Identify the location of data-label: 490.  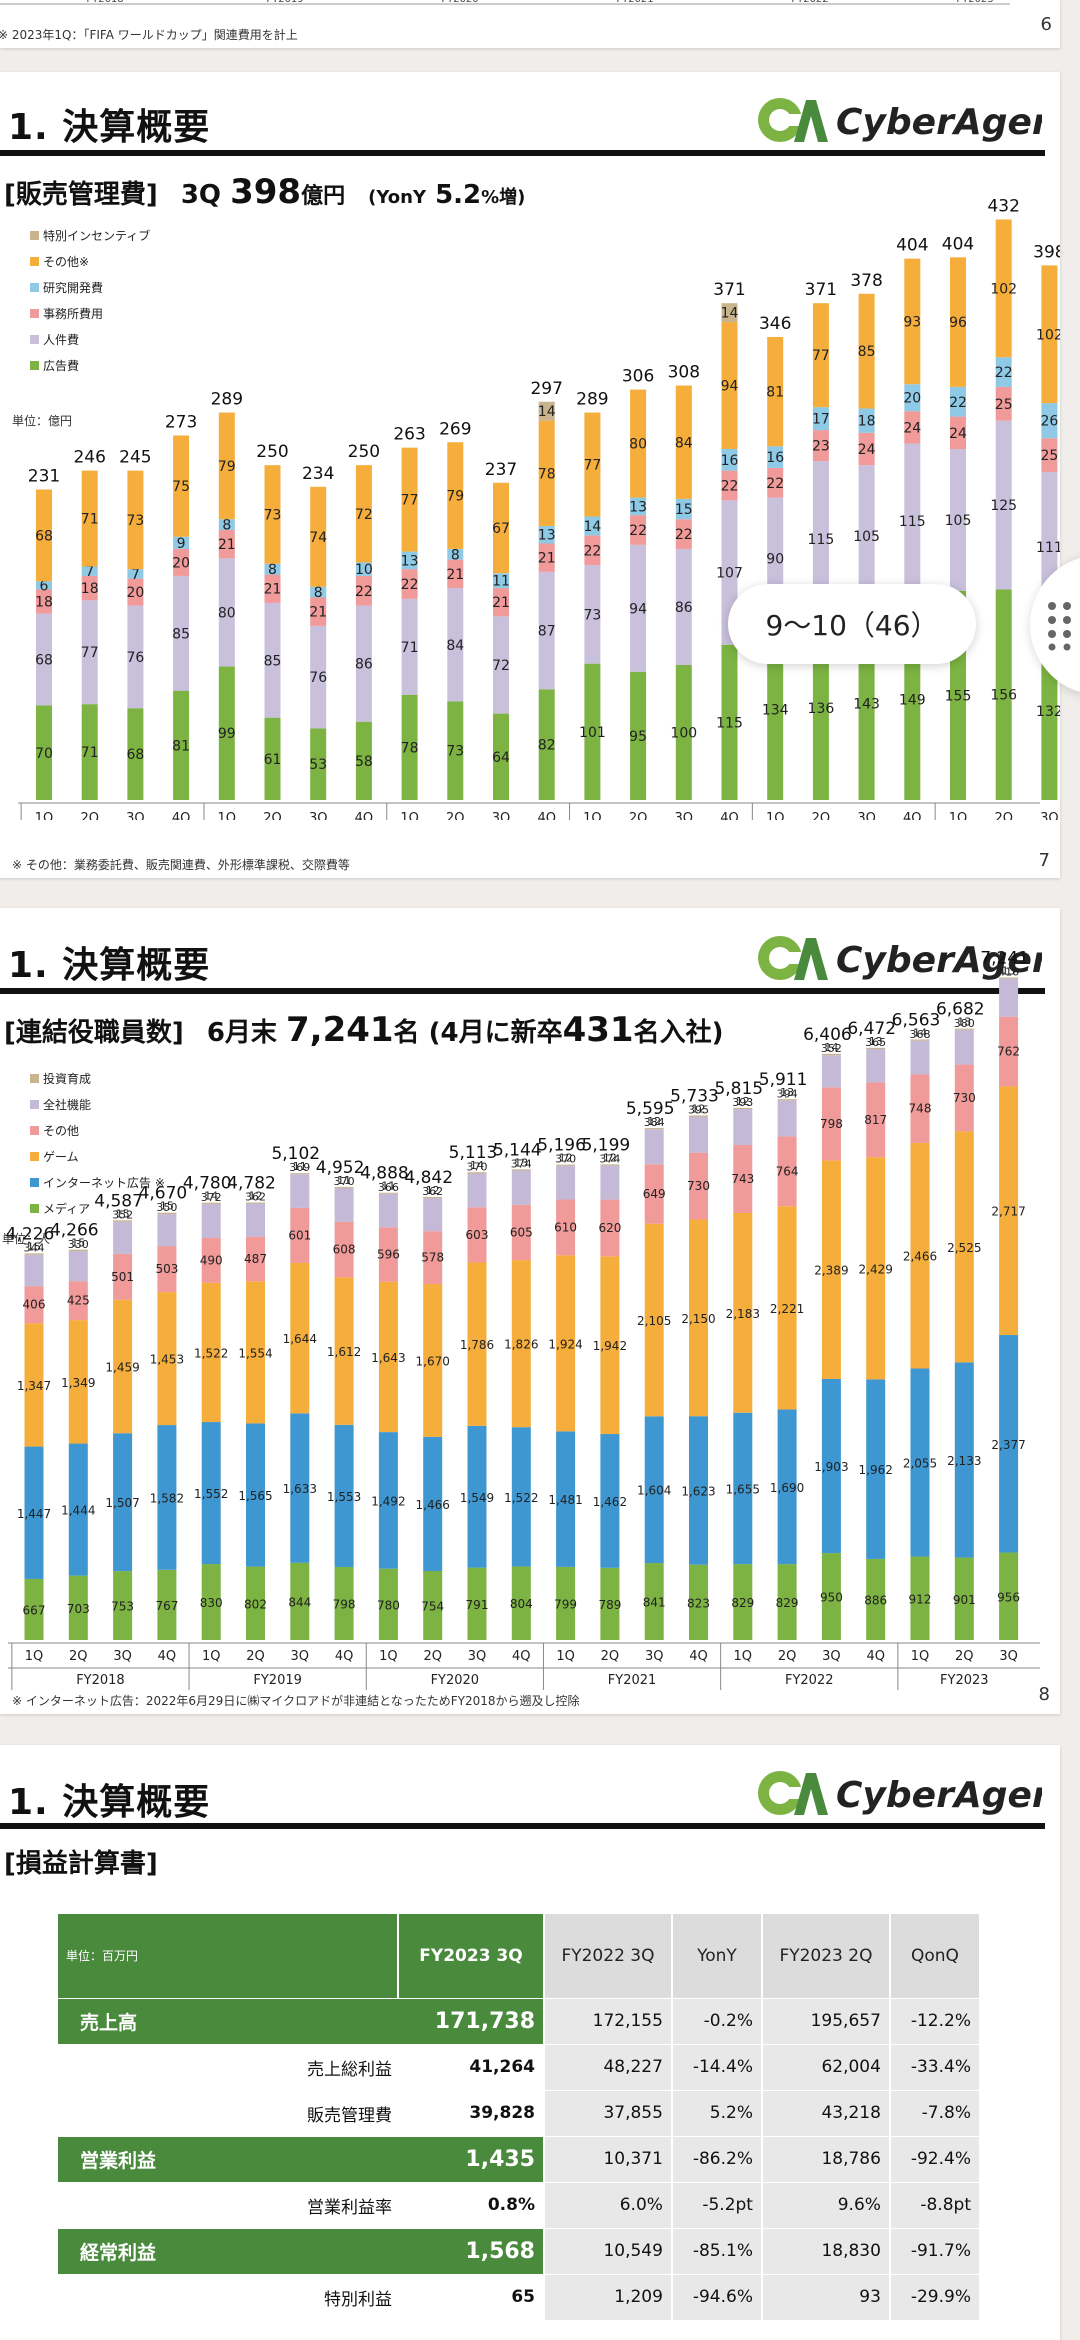
(211, 1260).